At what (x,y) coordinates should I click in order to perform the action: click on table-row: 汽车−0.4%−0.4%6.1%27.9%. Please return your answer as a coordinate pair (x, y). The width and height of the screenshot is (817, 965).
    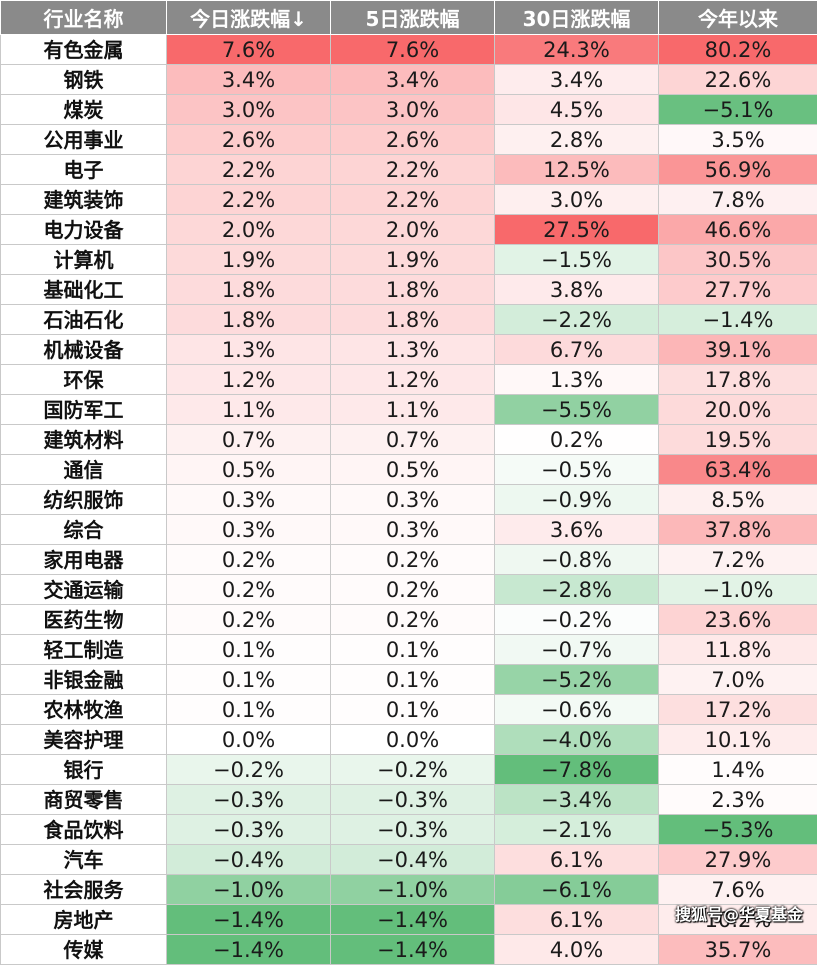
    Looking at the image, I should click on (409, 860).